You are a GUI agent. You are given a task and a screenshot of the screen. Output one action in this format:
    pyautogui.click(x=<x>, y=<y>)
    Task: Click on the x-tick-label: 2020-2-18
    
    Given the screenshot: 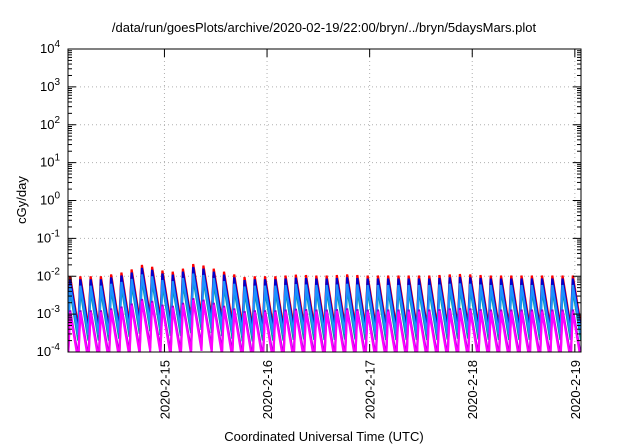 What is the action you would take?
    pyautogui.click(x=472, y=389)
    